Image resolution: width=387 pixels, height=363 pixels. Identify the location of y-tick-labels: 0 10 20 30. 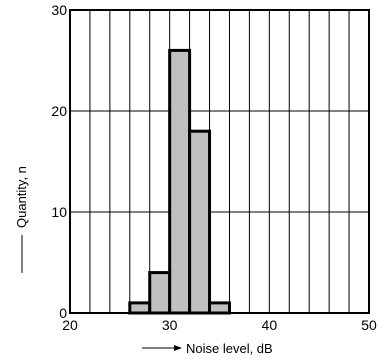
(59, 161).